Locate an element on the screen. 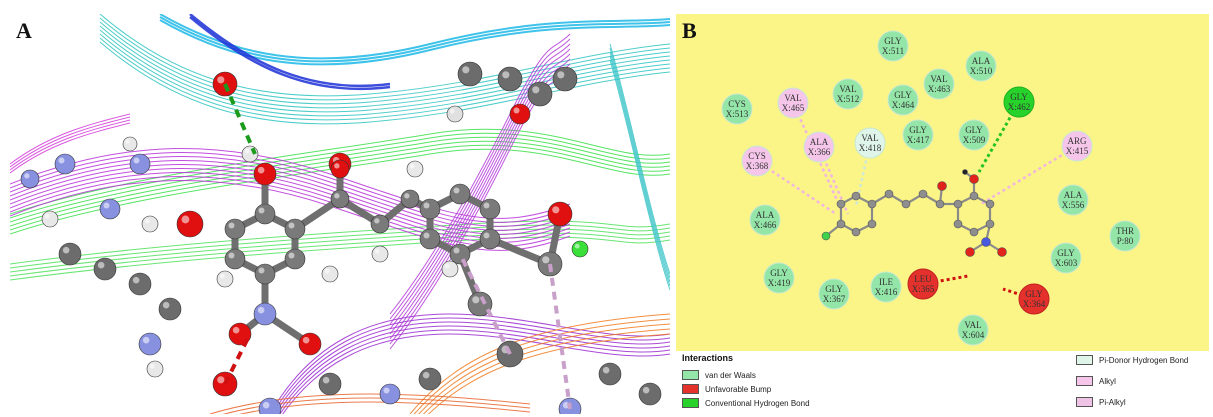 The image size is (1213, 417). residue-name: LEU is located at coordinates (923, 279).